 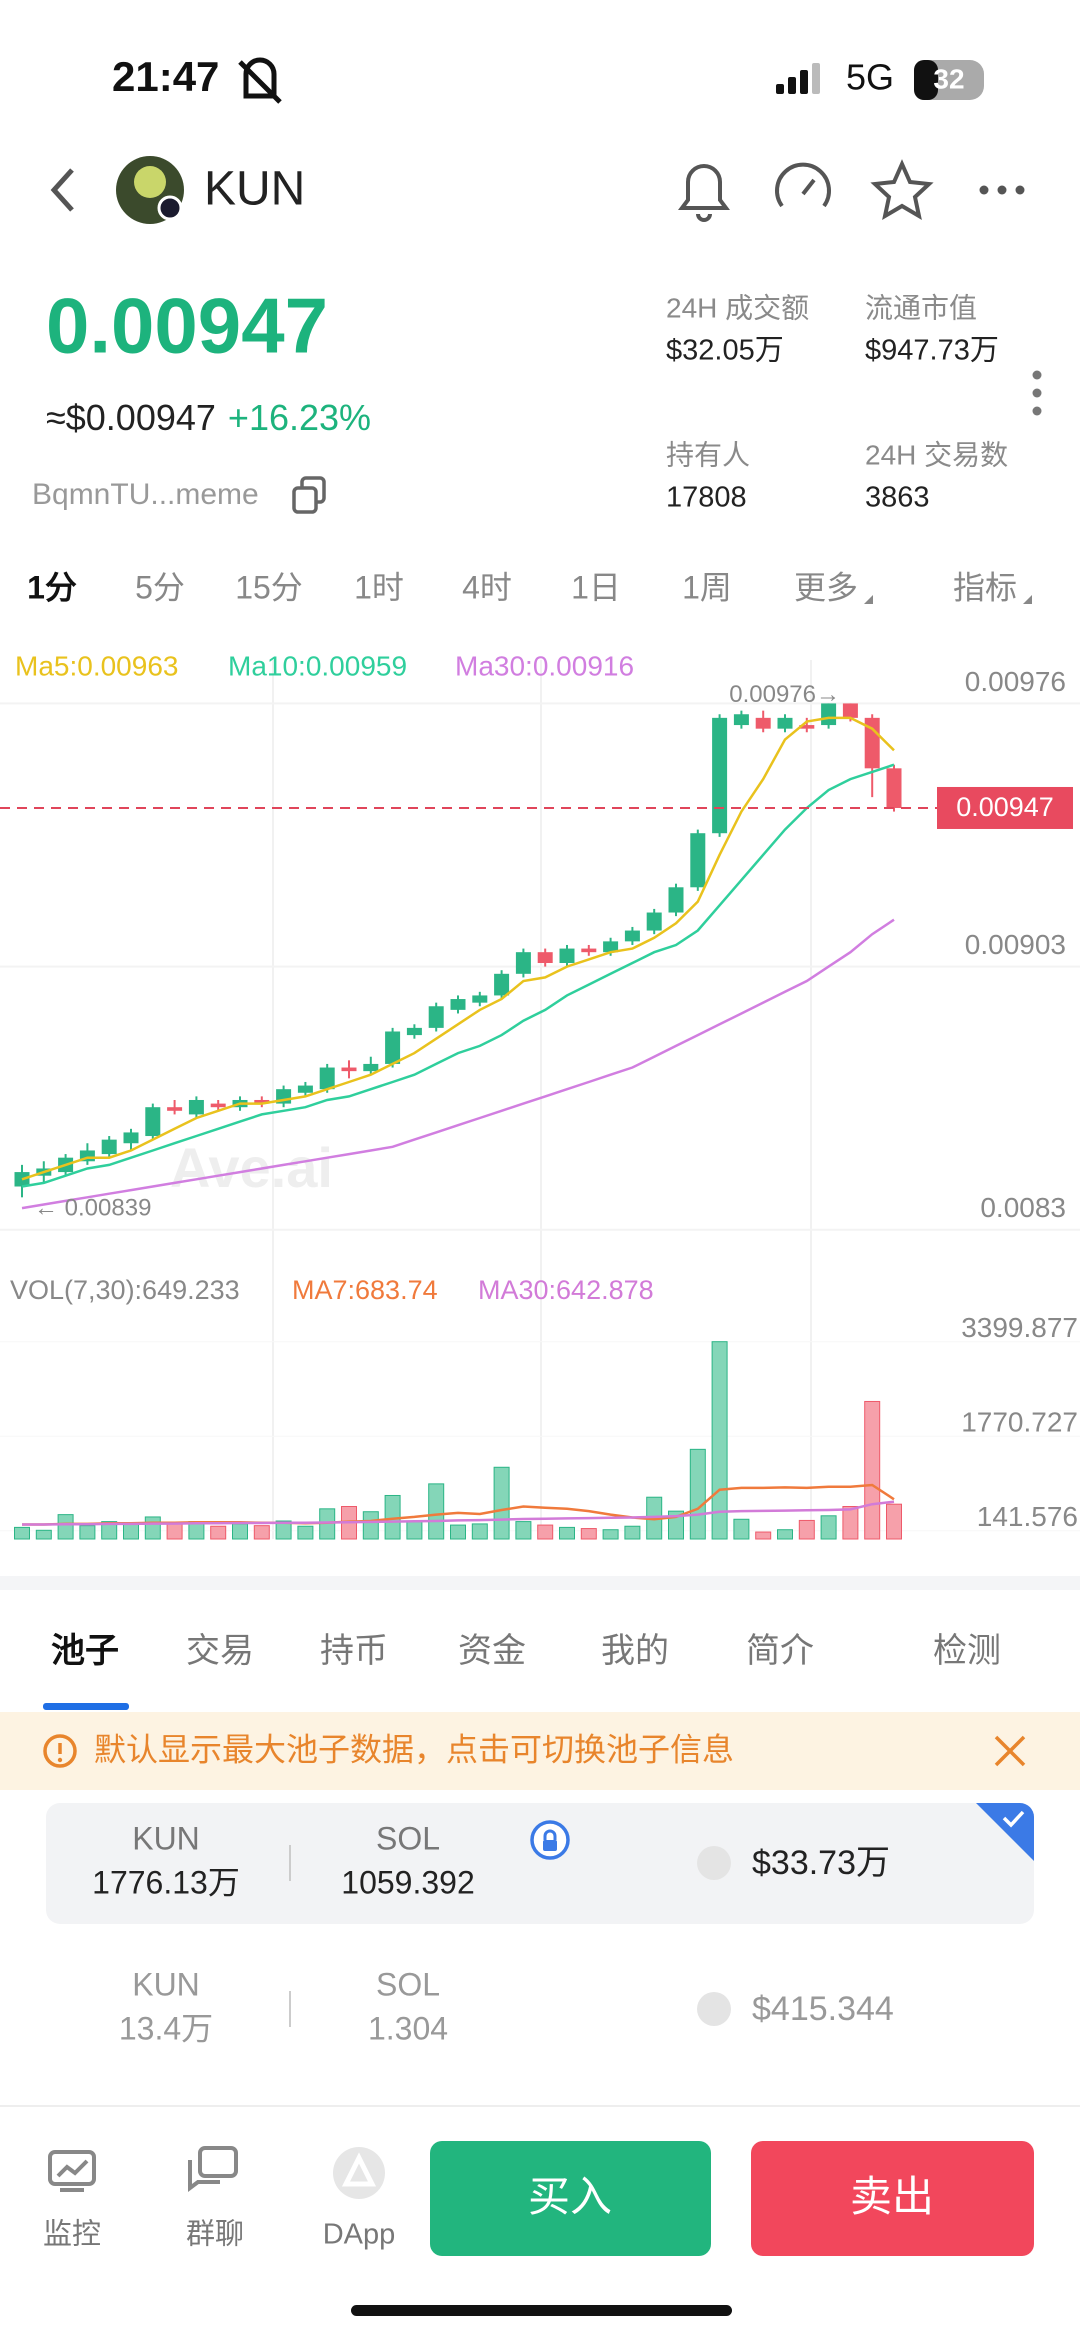 I want to click on alert-button, so click(x=704, y=193).